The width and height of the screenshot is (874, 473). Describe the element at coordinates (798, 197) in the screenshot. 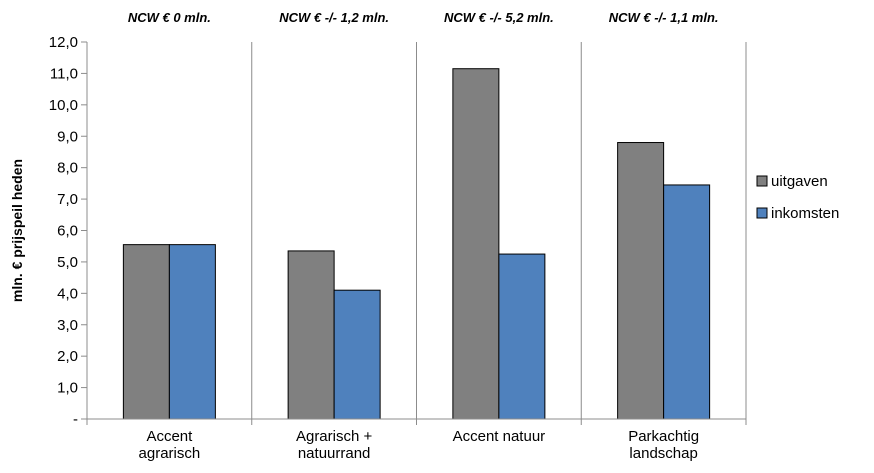

I see `legend: uitgaven inkomsten` at that location.